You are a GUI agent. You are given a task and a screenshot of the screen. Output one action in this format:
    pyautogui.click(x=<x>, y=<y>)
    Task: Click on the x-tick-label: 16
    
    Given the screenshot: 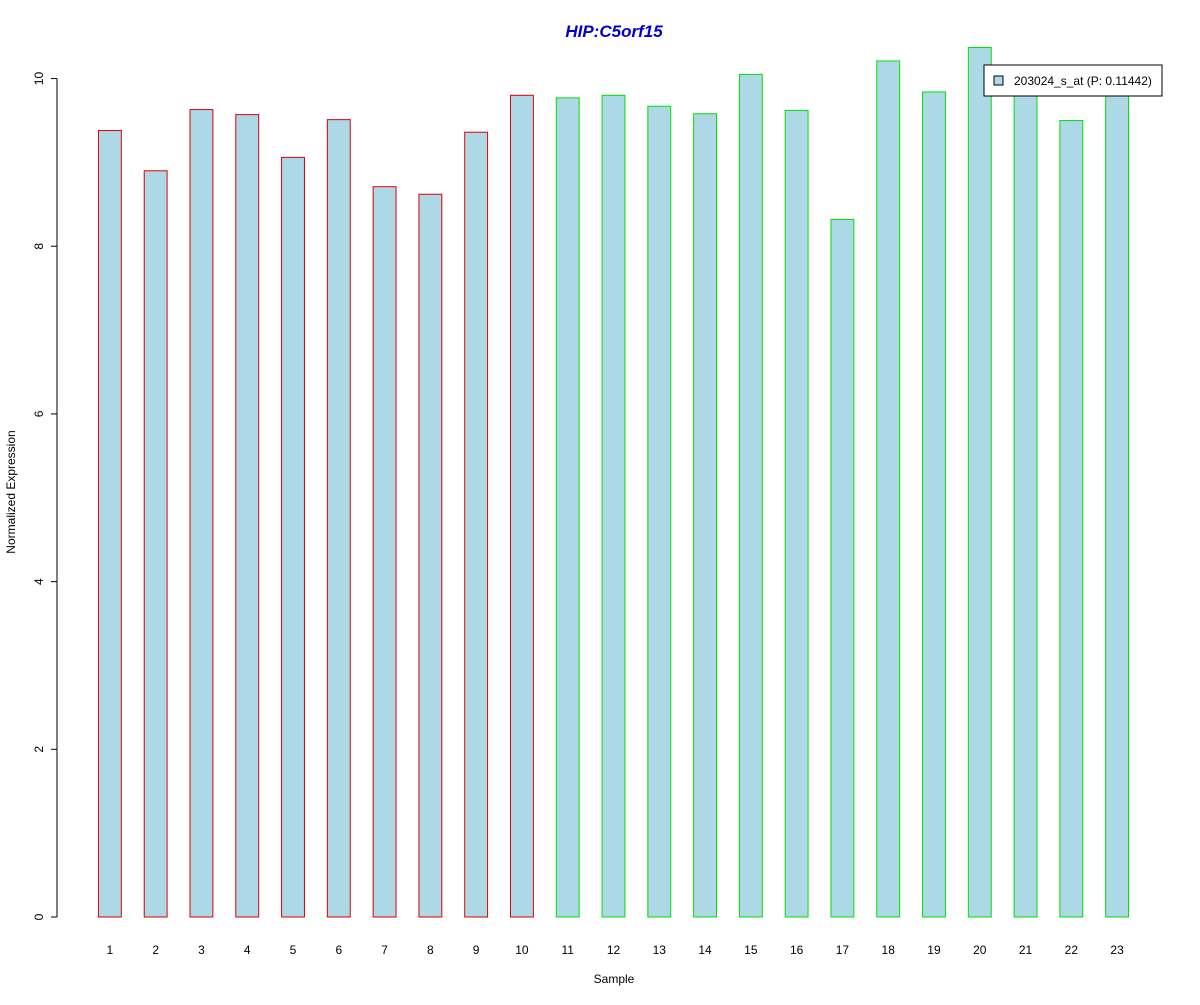 What is the action you would take?
    pyautogui.click(x=797, y=950)
    